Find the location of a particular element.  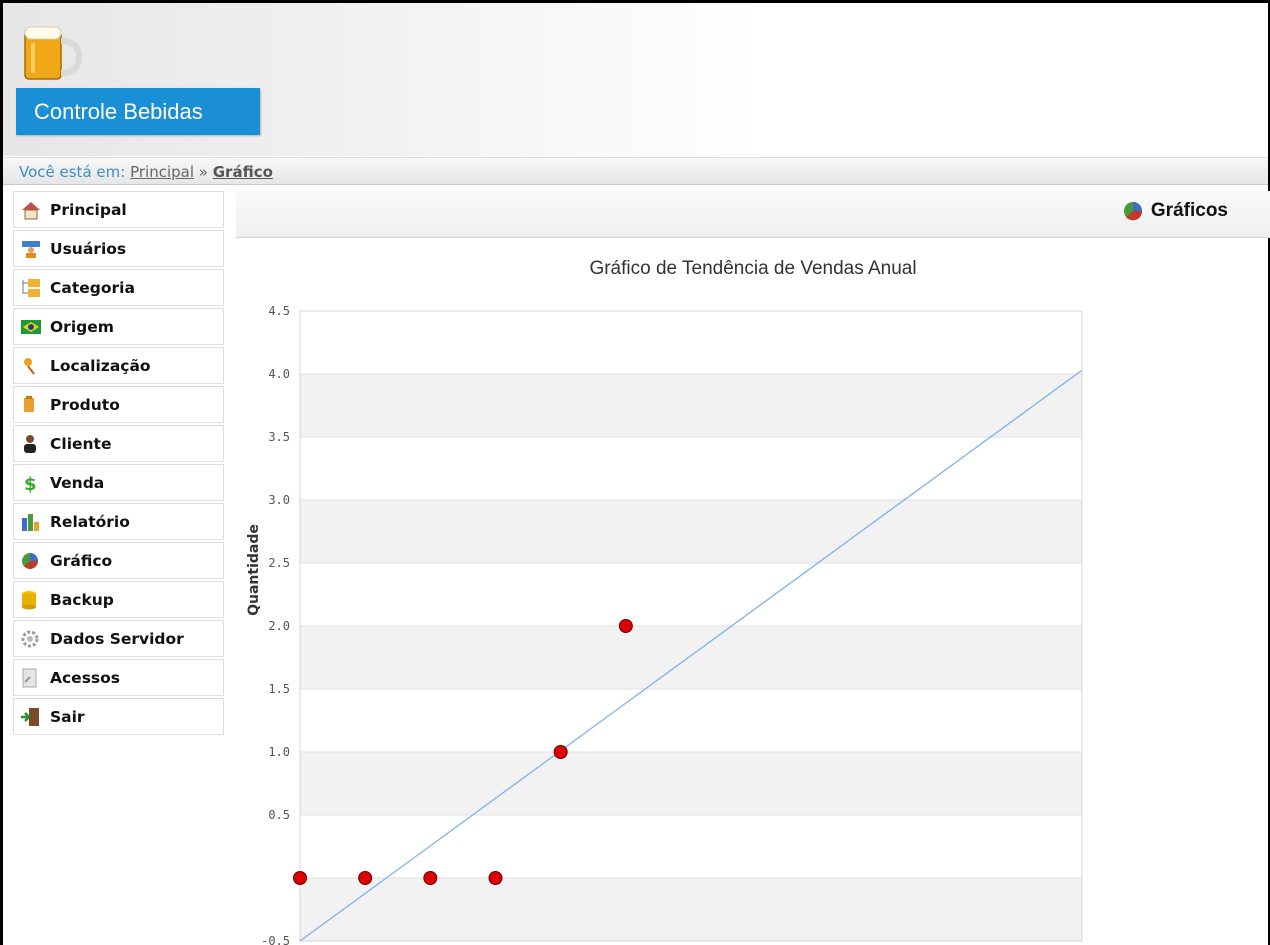

sidebar-item-produto: Produto is located at coordinates (118, 404).